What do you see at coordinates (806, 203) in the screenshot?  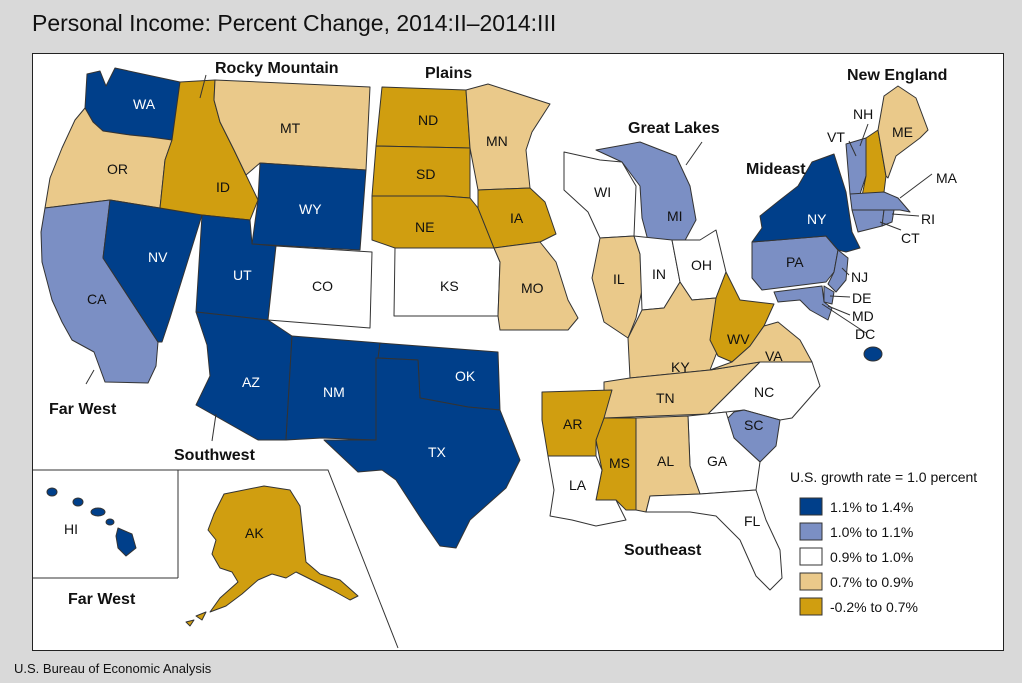 I see `state-NY` at bounding box center [806, 203].